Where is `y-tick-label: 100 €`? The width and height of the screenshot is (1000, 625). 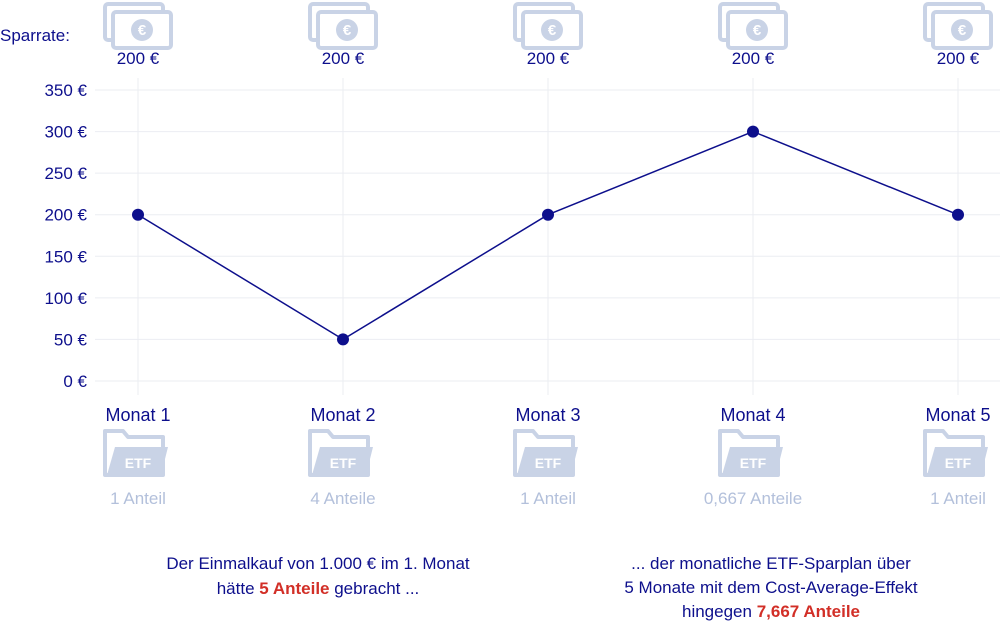
y-tick-label: 100 € is located at coordinates (65, 298).